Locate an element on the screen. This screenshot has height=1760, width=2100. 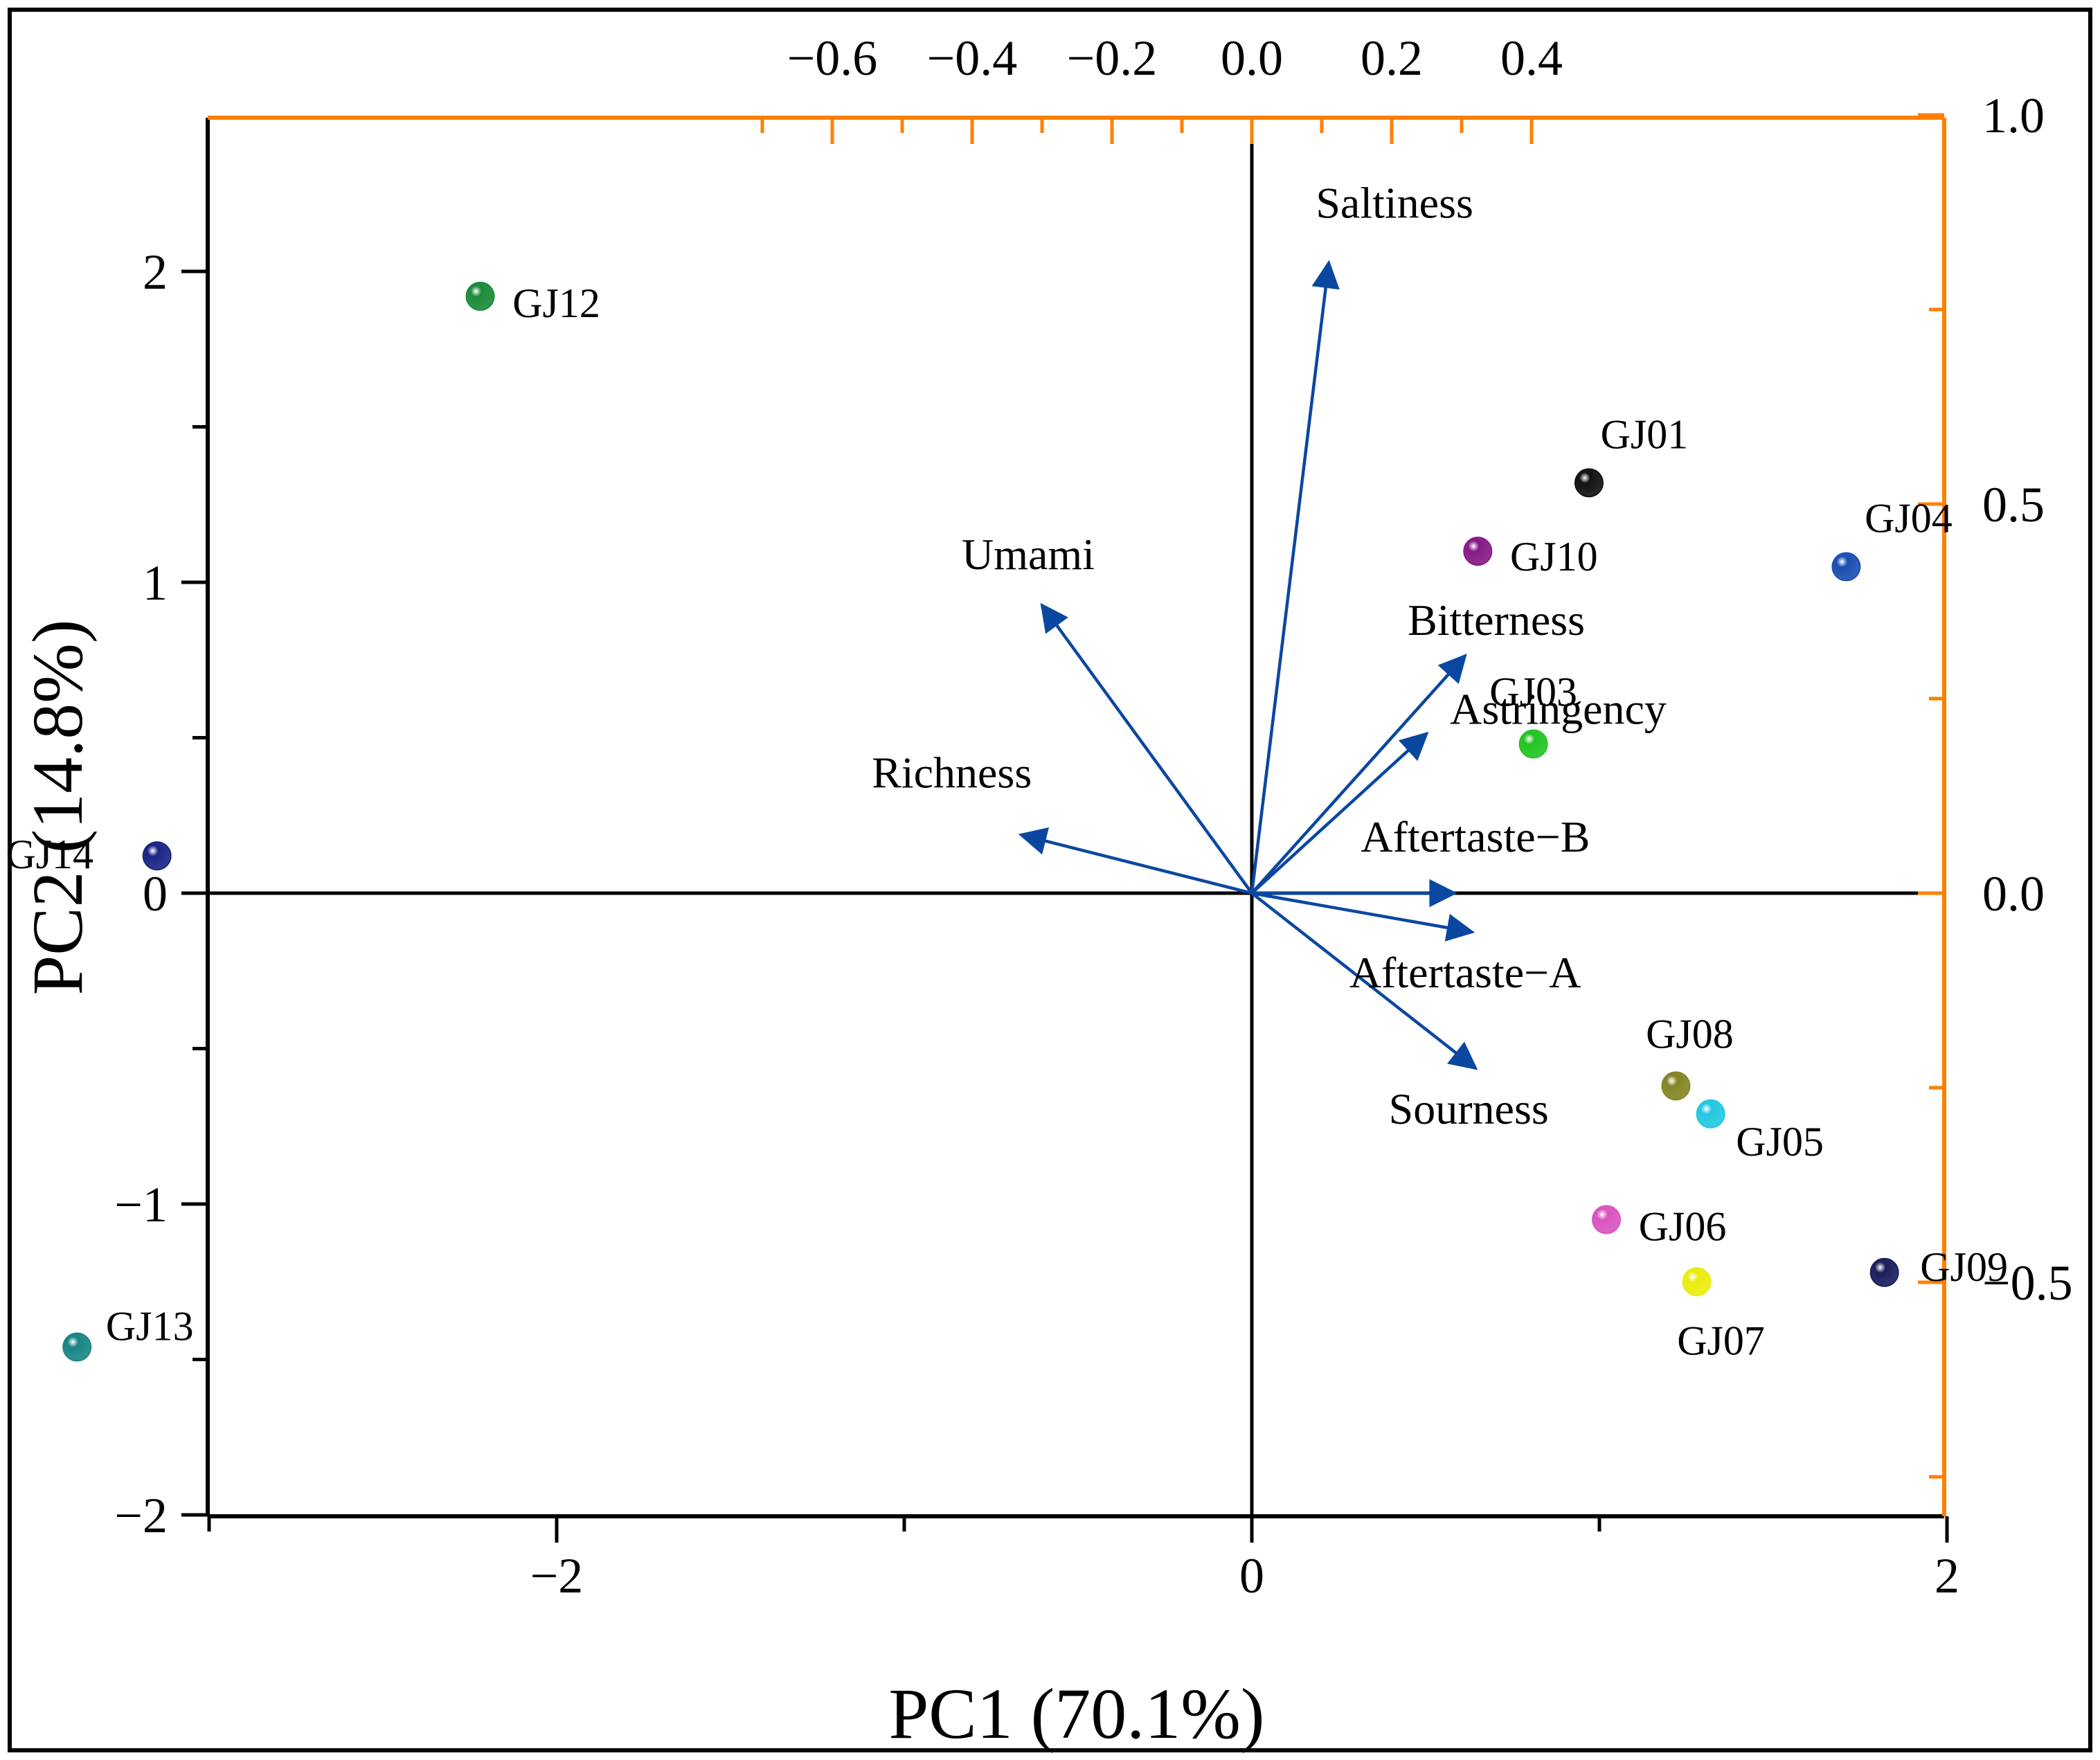
right-tick-label: 1.0 is located at coordinates (2013, 115).